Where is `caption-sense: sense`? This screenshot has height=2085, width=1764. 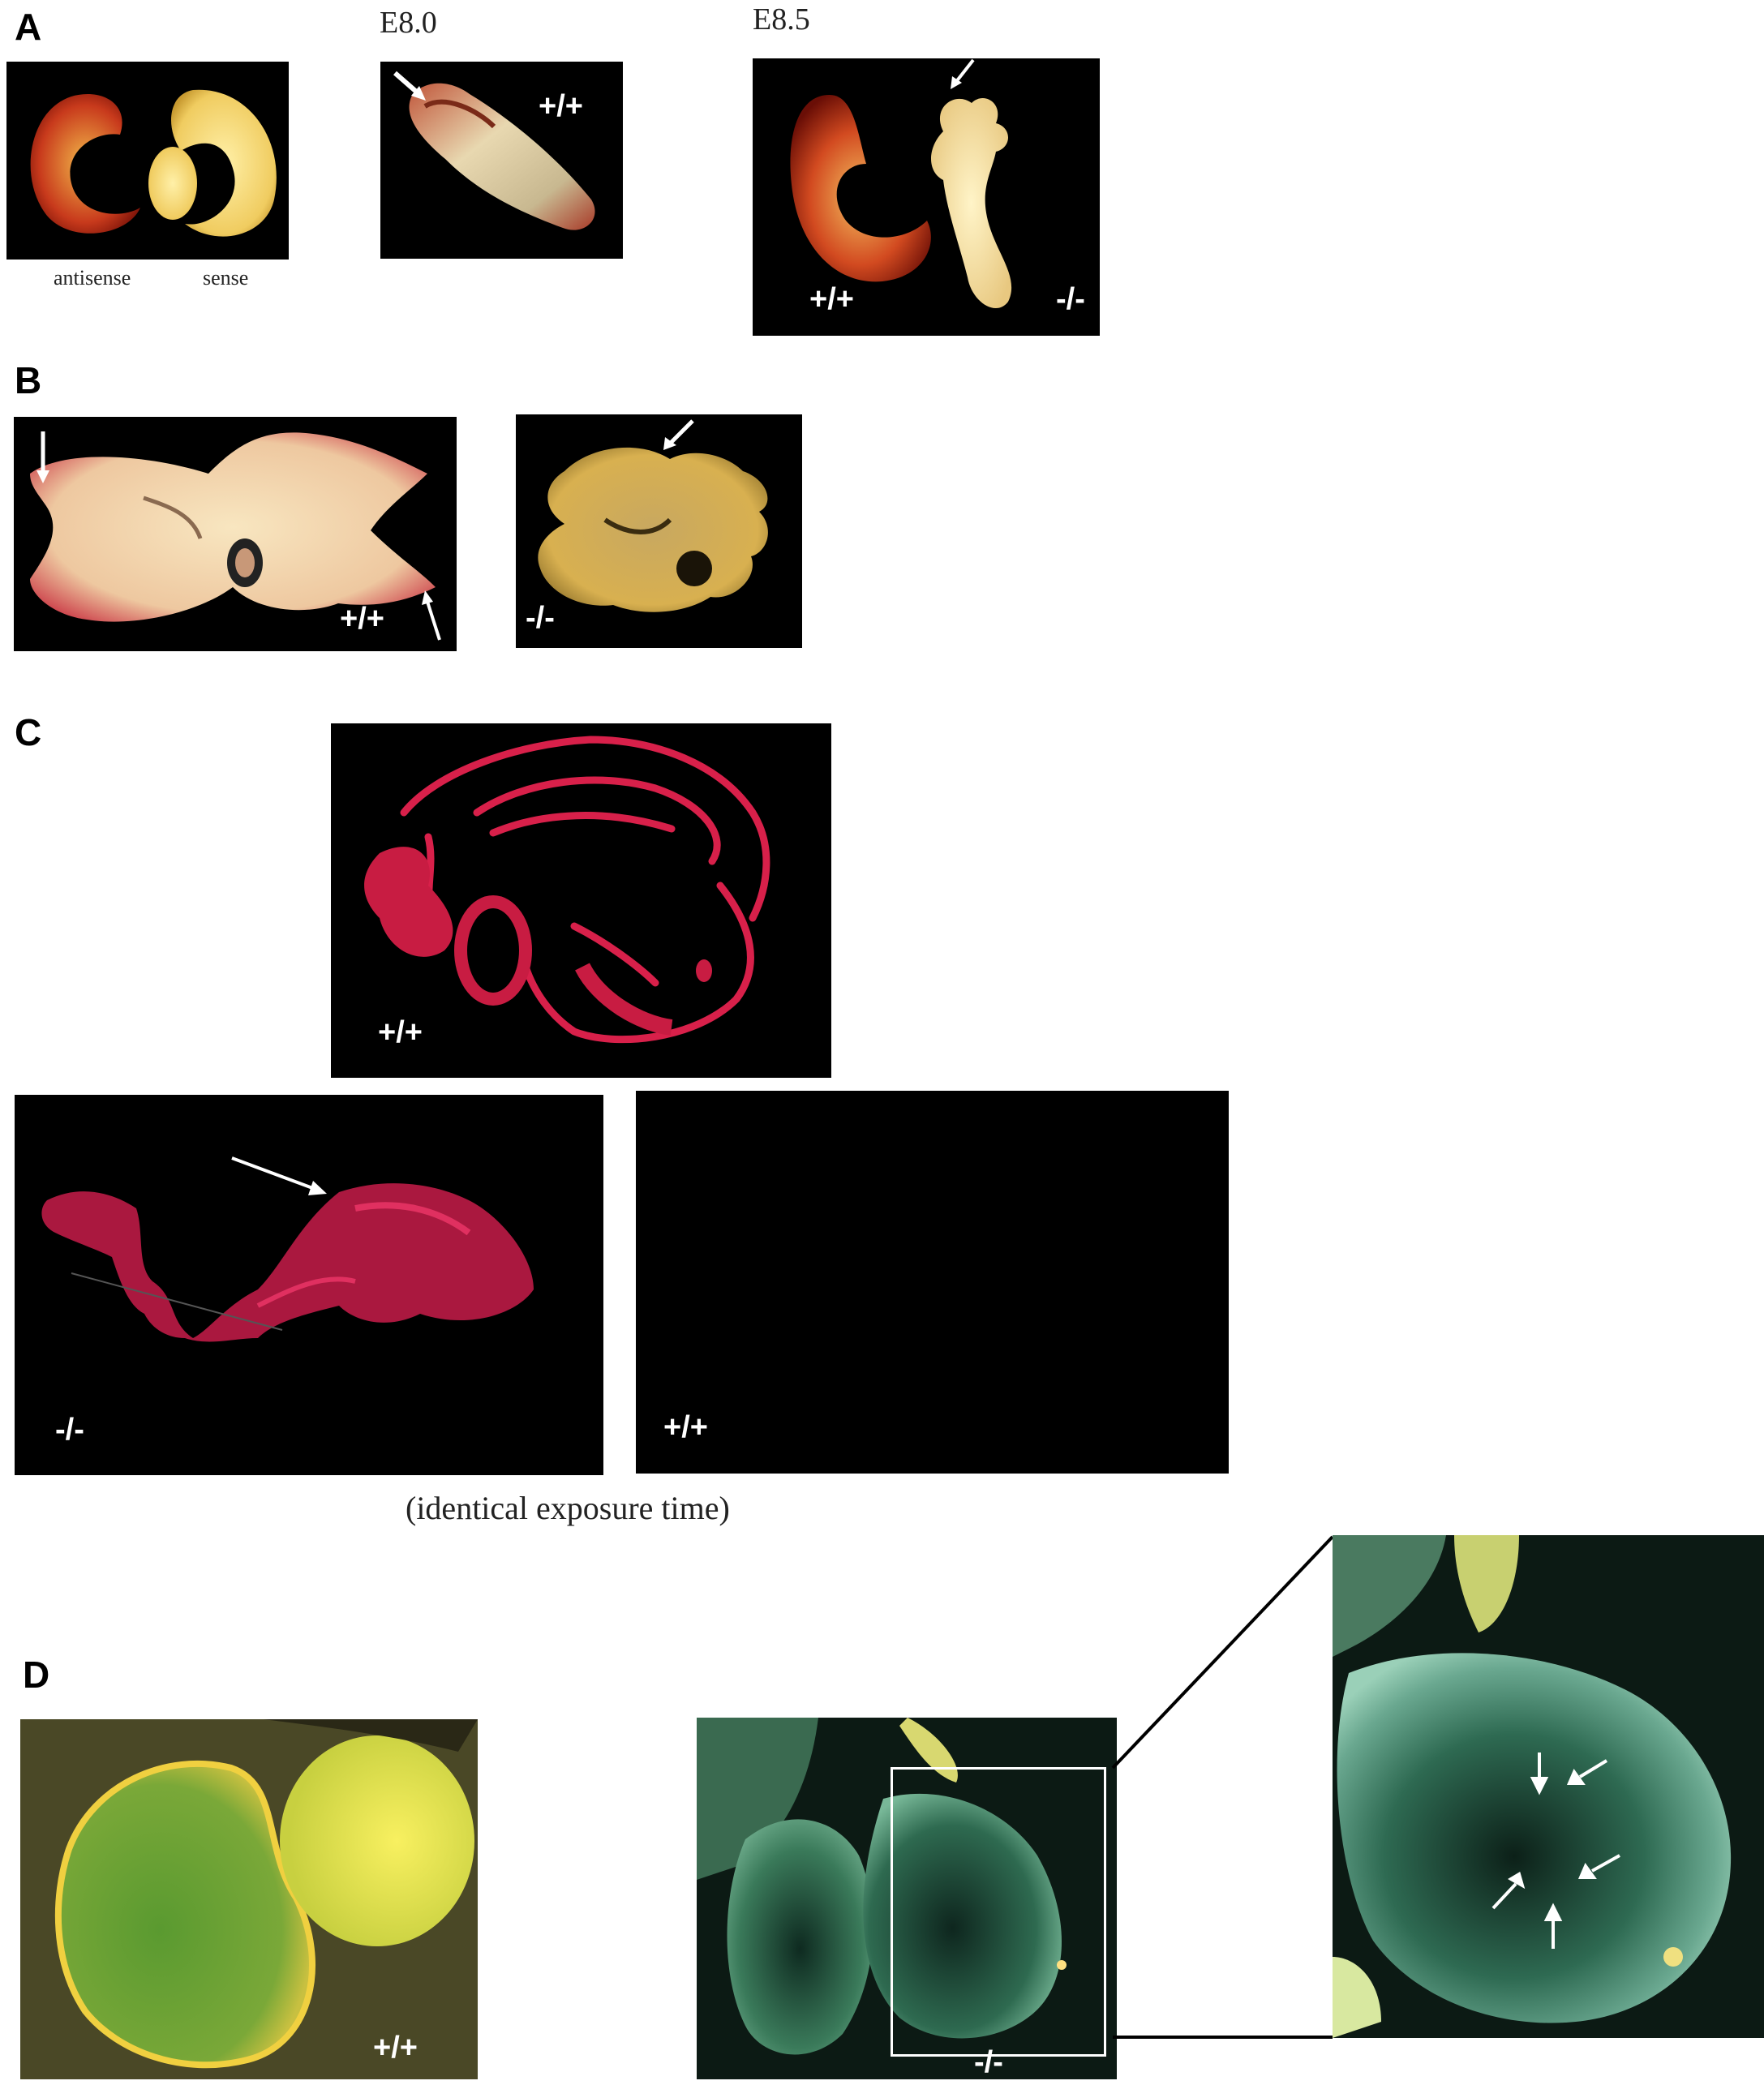 caption-sense: sense is located at coordinates (226, 278).